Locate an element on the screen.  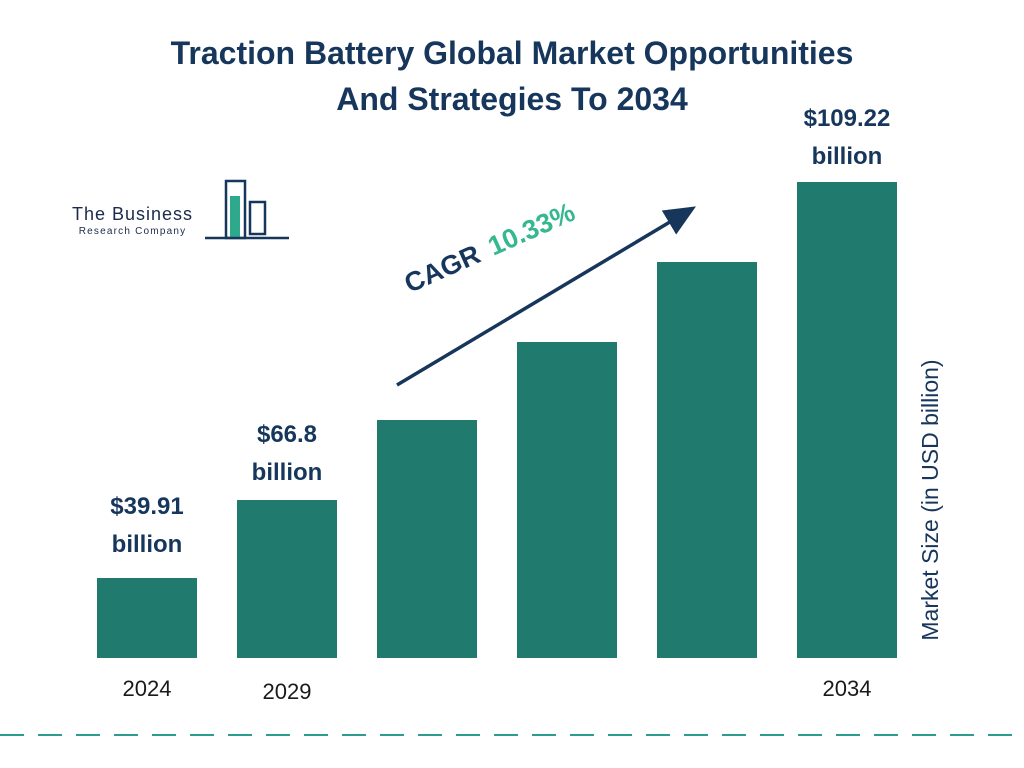
value-amount-2034: $109.22 is located at coordinates (847, 118).